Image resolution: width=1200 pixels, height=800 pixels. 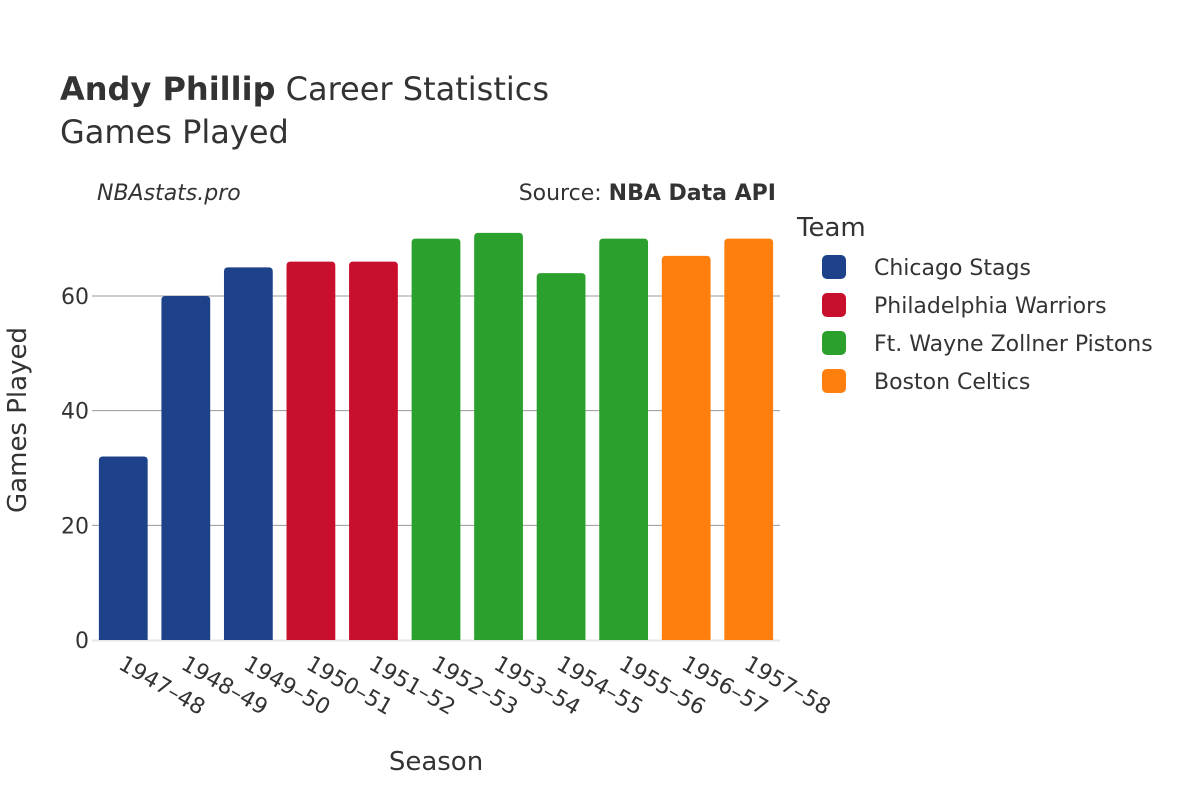 I want to click on x-axis-title: Season, so click(x=436, y=762).